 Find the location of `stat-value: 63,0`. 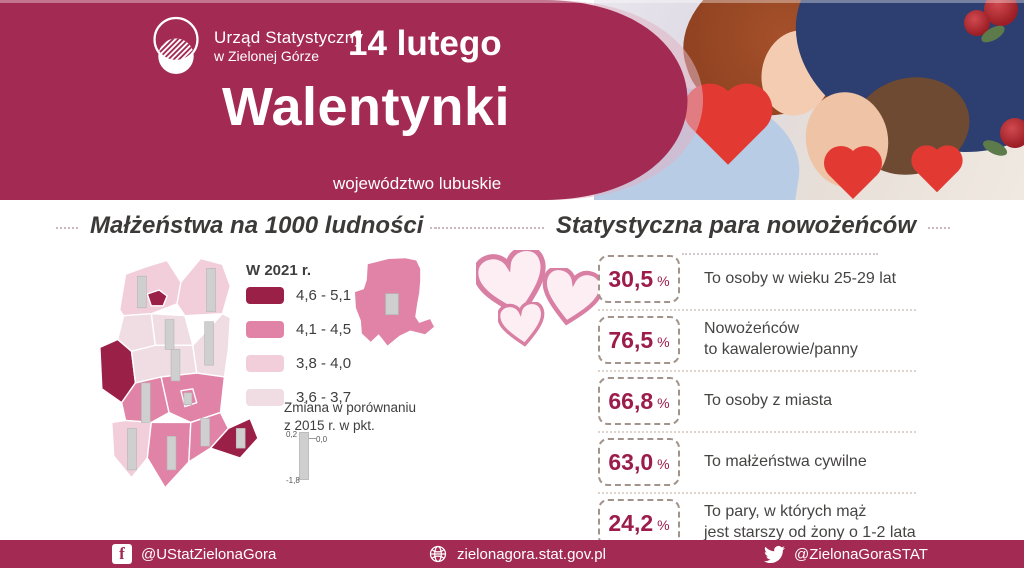

stat-value: 63,0 is located at coordinates (631, 461).